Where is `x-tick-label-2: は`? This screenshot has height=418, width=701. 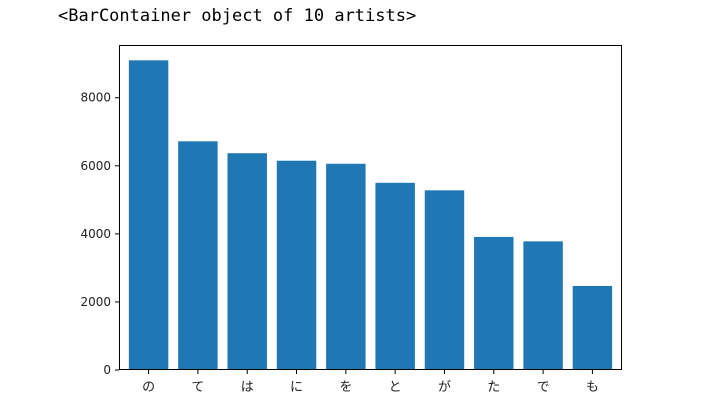 x-tick-label-2: は is located at coordinates (247, 387).